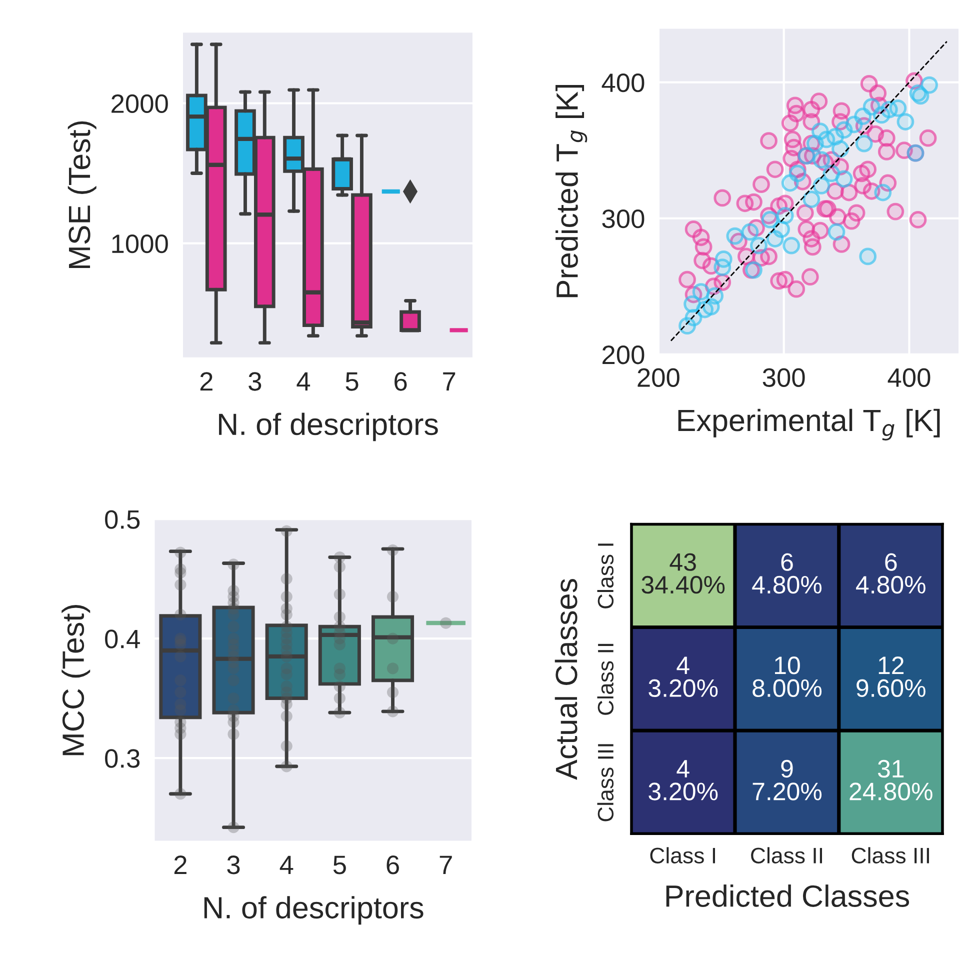 The height and width of the screenshot is (963, 974). Describe the element at coordinates (787, 791) in the screenshot. I see `annotation: 7.20%` at that location.